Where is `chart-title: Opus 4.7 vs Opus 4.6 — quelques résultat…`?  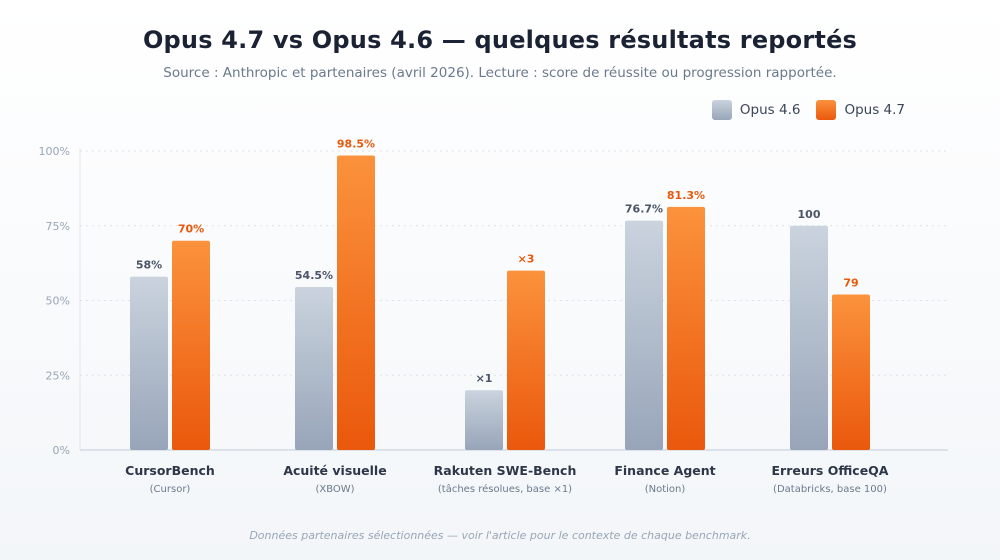 chart-title: Opus 4.7 vs Opus 4.6 — quelques résultat… is located at coordinates (500, 40).